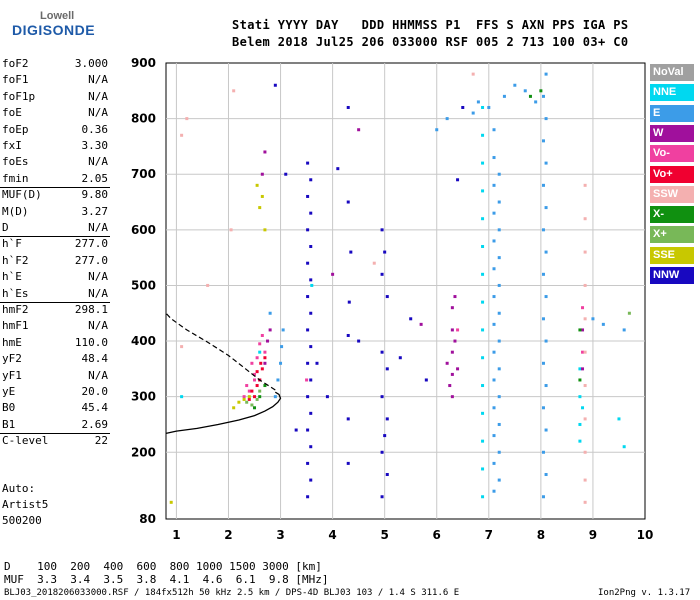  Describe the element at coordinates (541, 535) in the screenshot. I see `x-tick-label: 8` at that location.